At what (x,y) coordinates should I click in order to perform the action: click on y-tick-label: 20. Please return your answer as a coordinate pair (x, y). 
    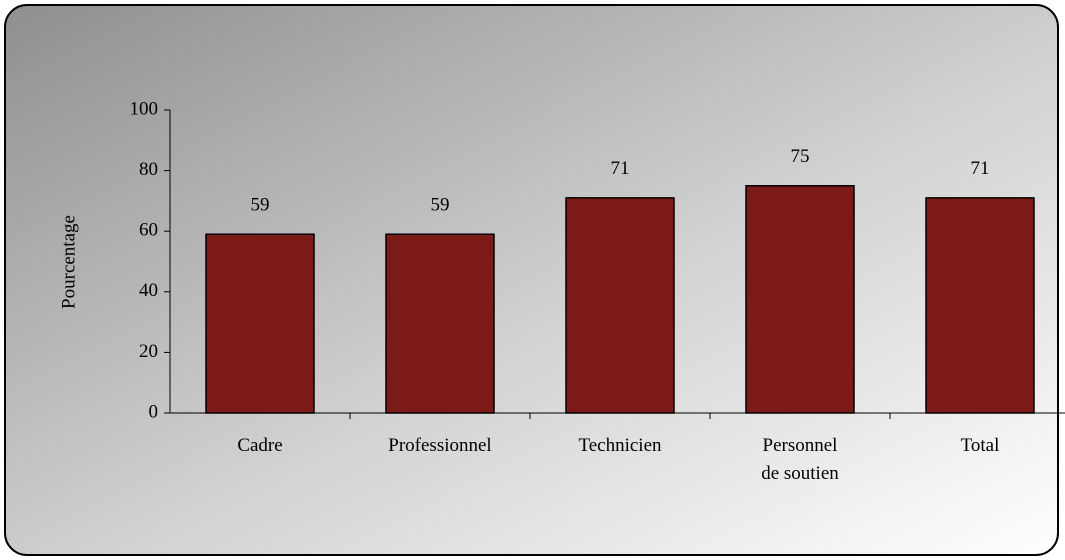
    Looking at the image, I should click on (148, 351).